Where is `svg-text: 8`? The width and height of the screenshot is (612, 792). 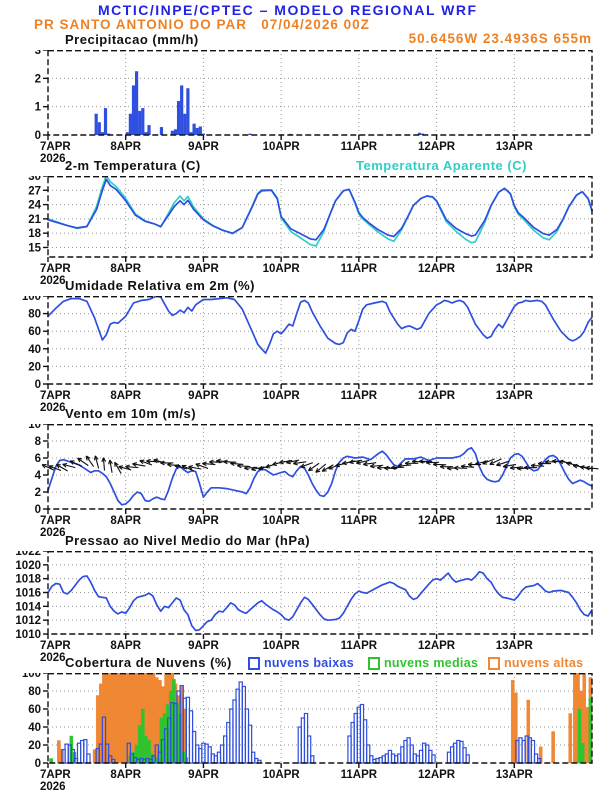
svg-text: 8 is located at coordinates (38, 442).